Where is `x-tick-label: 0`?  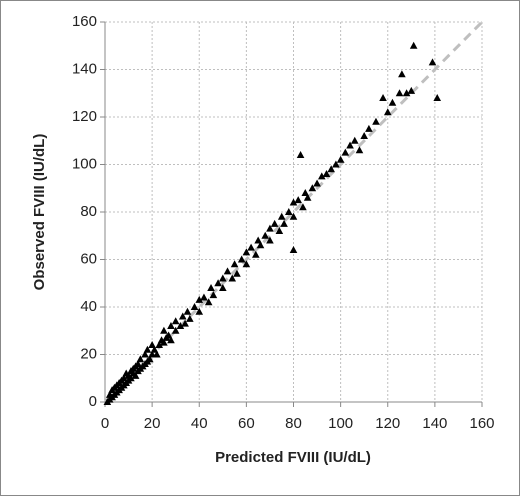 x-tick-label: 0 is located at coordinates (105, 423).